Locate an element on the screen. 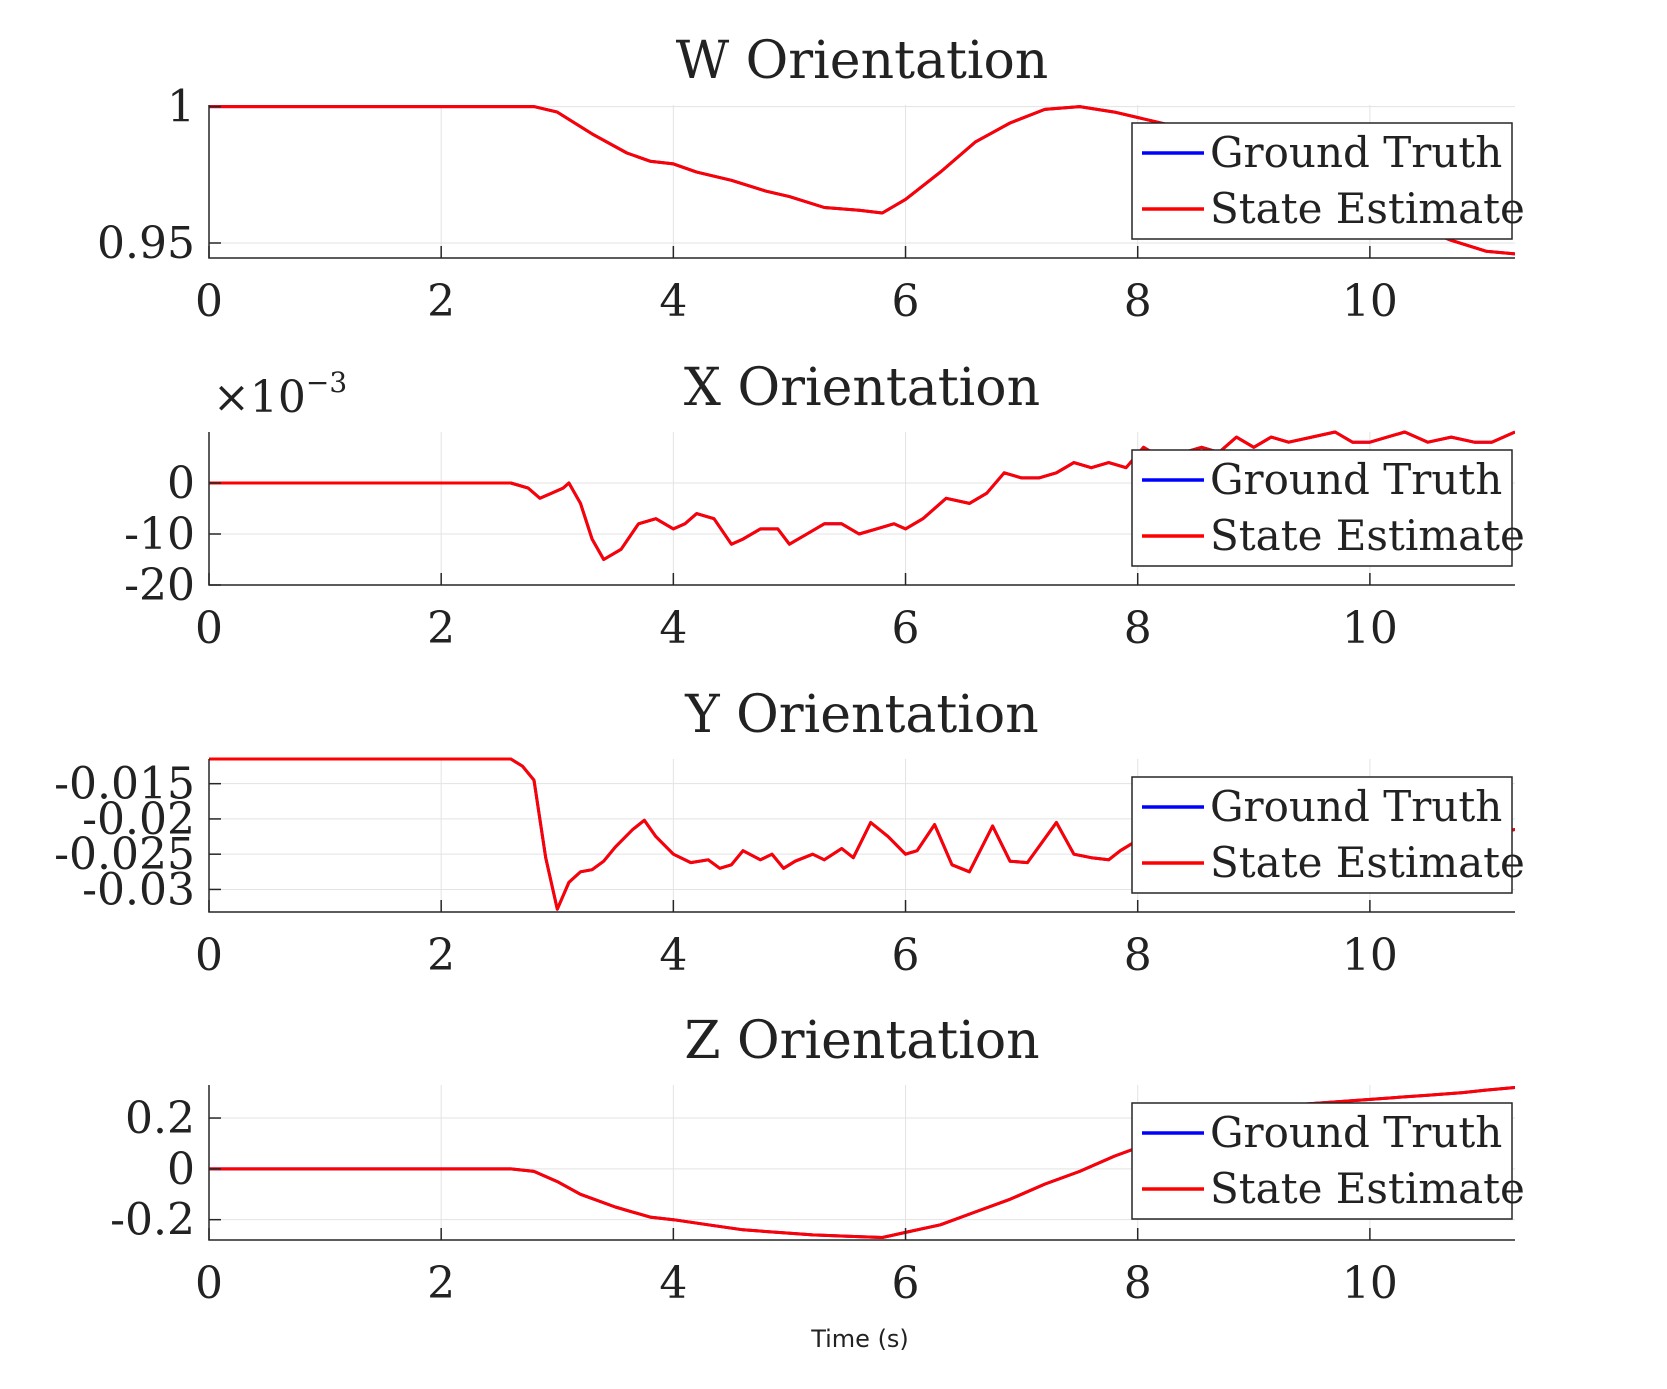  x-axis-label: Time (s) is located at coordinates (859, 1339).